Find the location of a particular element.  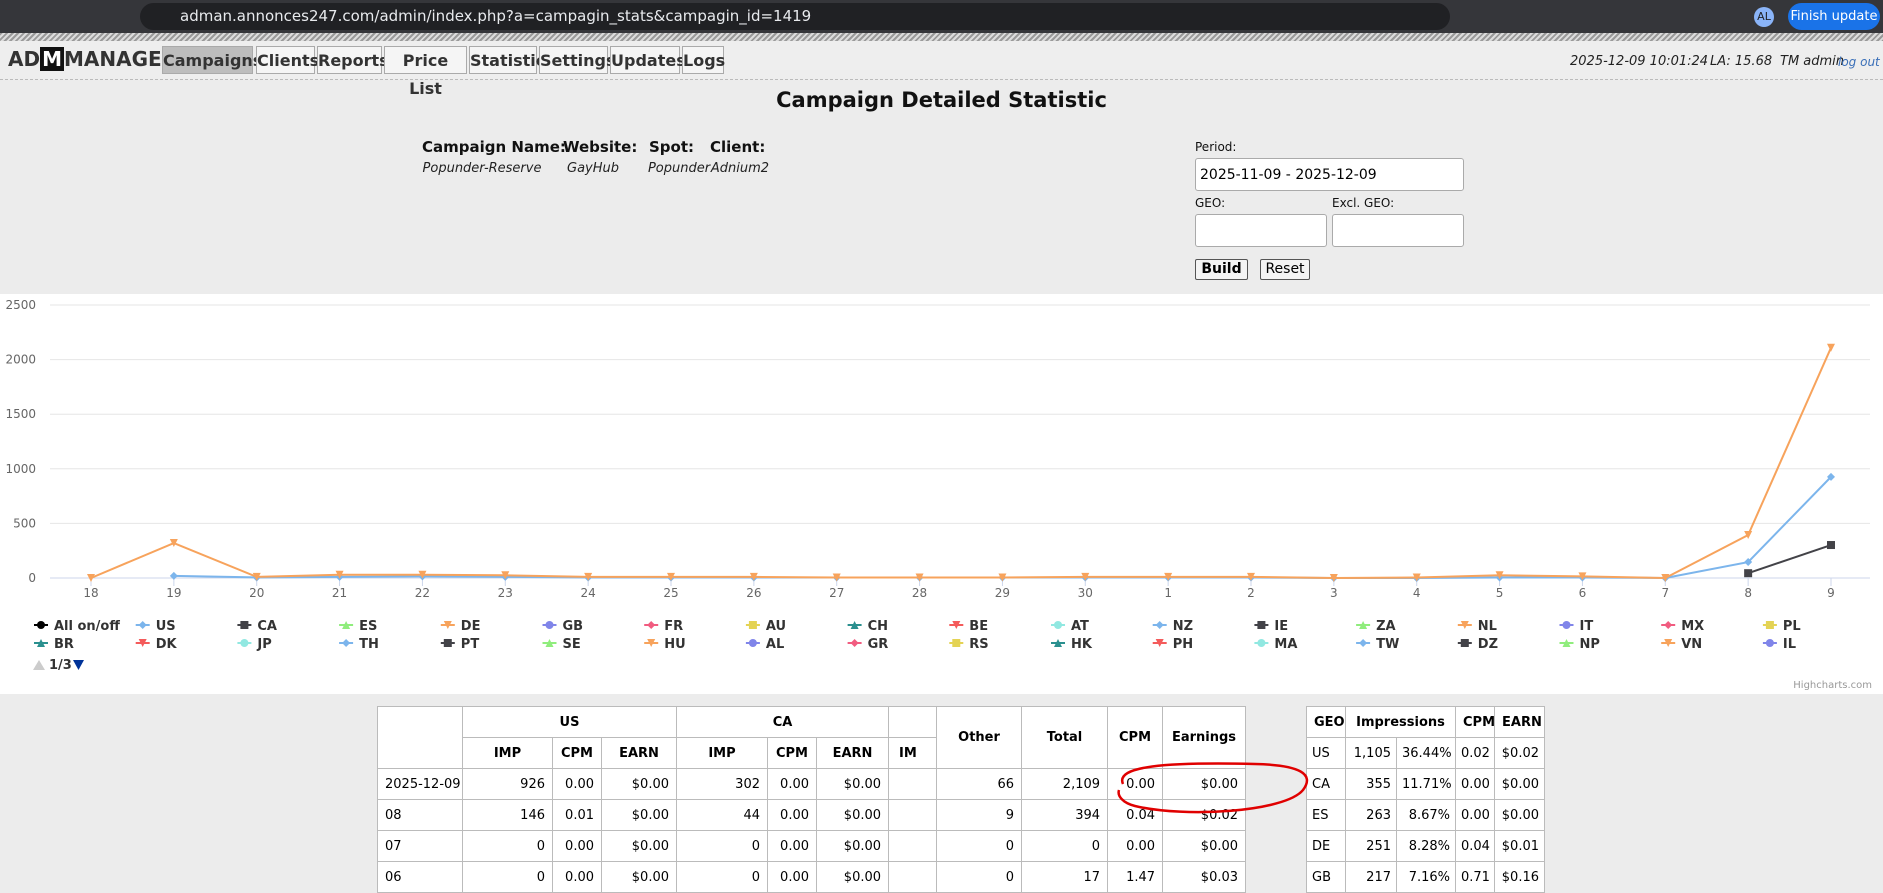

legend-item: SE is located at coordinates (561, 644).